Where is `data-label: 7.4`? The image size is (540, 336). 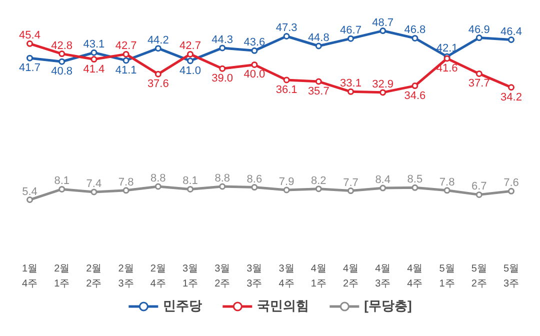
data-label: 7.4 is located at coordinates (94, 184).